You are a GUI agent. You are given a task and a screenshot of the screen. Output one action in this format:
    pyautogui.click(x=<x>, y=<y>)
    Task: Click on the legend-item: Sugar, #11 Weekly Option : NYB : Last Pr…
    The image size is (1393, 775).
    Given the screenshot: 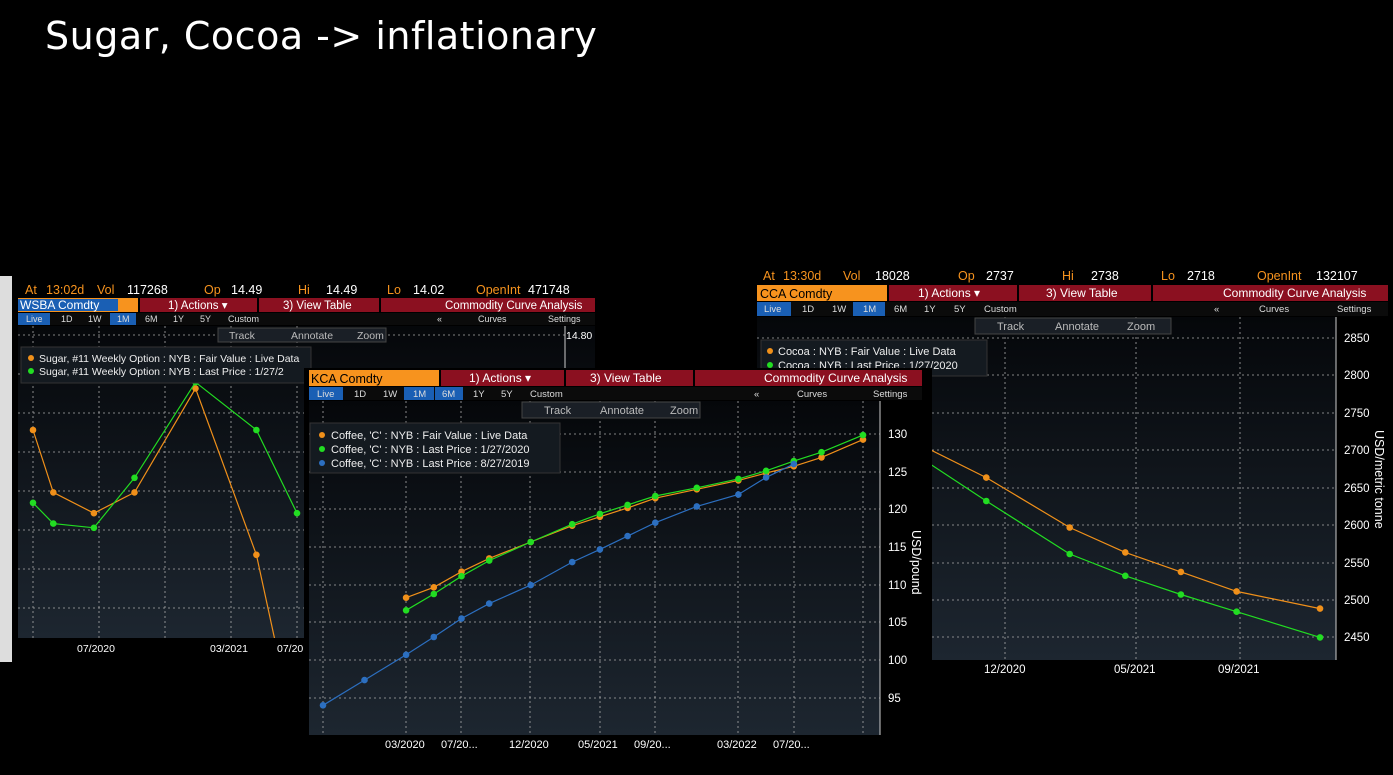 What is the action you would take?
    pyautogui.click(x=161, y=372)
    